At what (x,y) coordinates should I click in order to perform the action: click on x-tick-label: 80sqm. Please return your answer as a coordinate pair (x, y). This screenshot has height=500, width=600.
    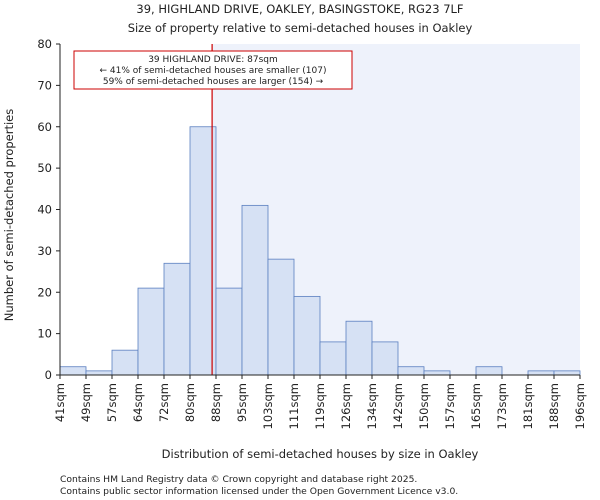
    Looking at the image, I should click on (190, 402).